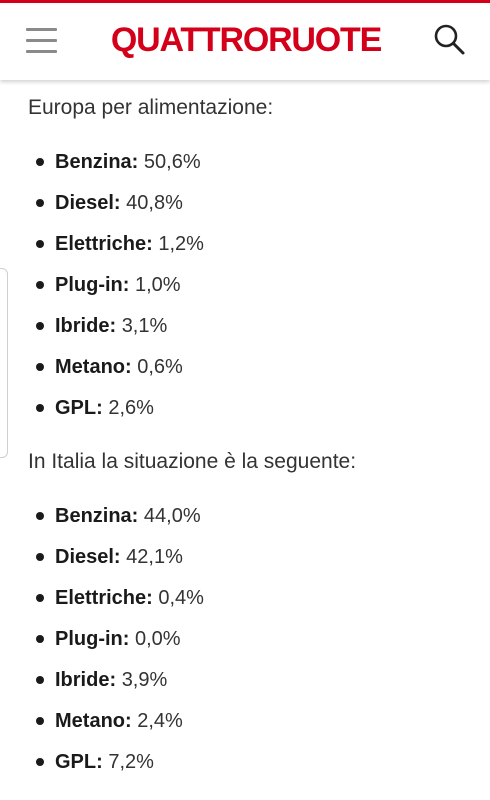  What do you see at coordinates (151, 107) in the screenshot?
I see `europe-intro-paragraph: Europa per alimentazione:` at bounding box center [151, 107].